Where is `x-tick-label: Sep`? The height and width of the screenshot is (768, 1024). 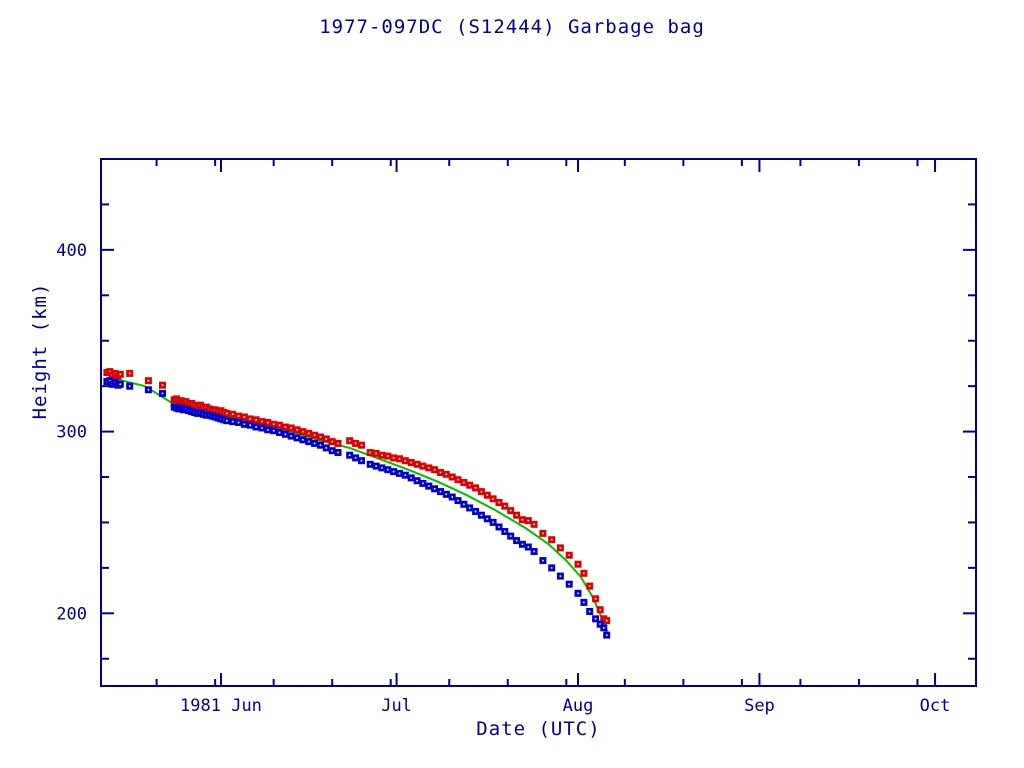 x-tick-label: Sep is located at coordinates (759, 706).